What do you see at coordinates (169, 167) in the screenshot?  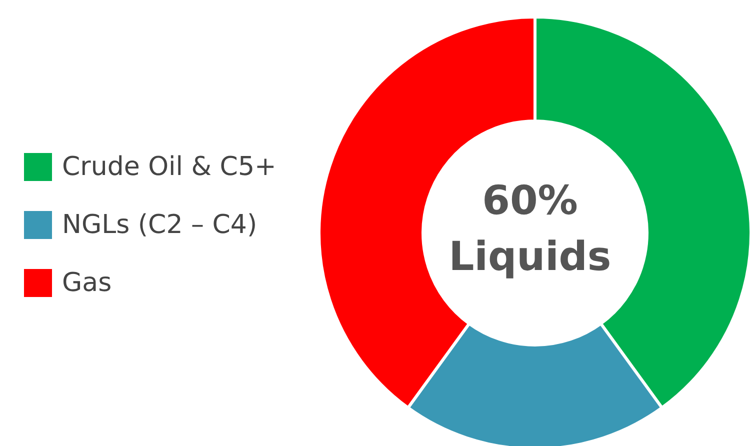 I see `legend-label: Crude Oil & C5+` at bounding box center [169, 167].